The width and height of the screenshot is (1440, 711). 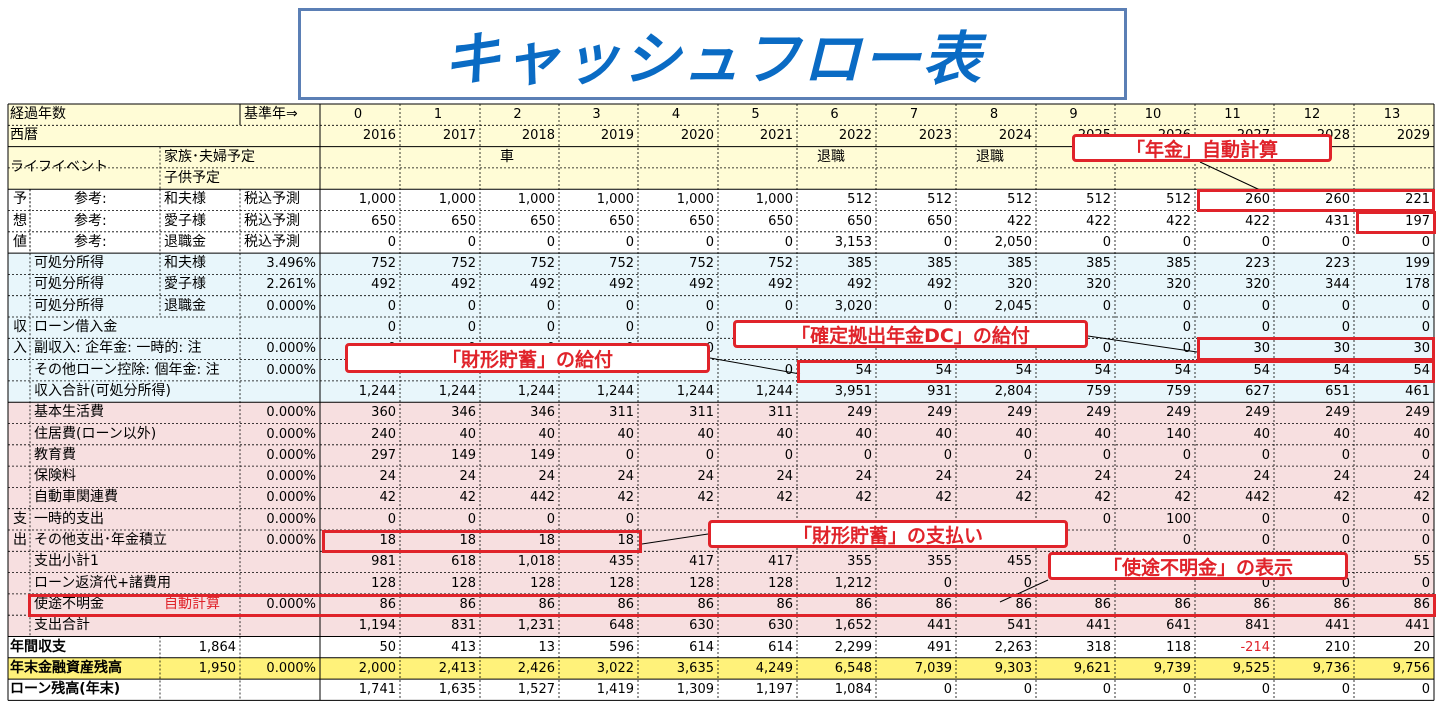 I want to click on forecast-who-label: 退職金, so click(x=185, y=241).